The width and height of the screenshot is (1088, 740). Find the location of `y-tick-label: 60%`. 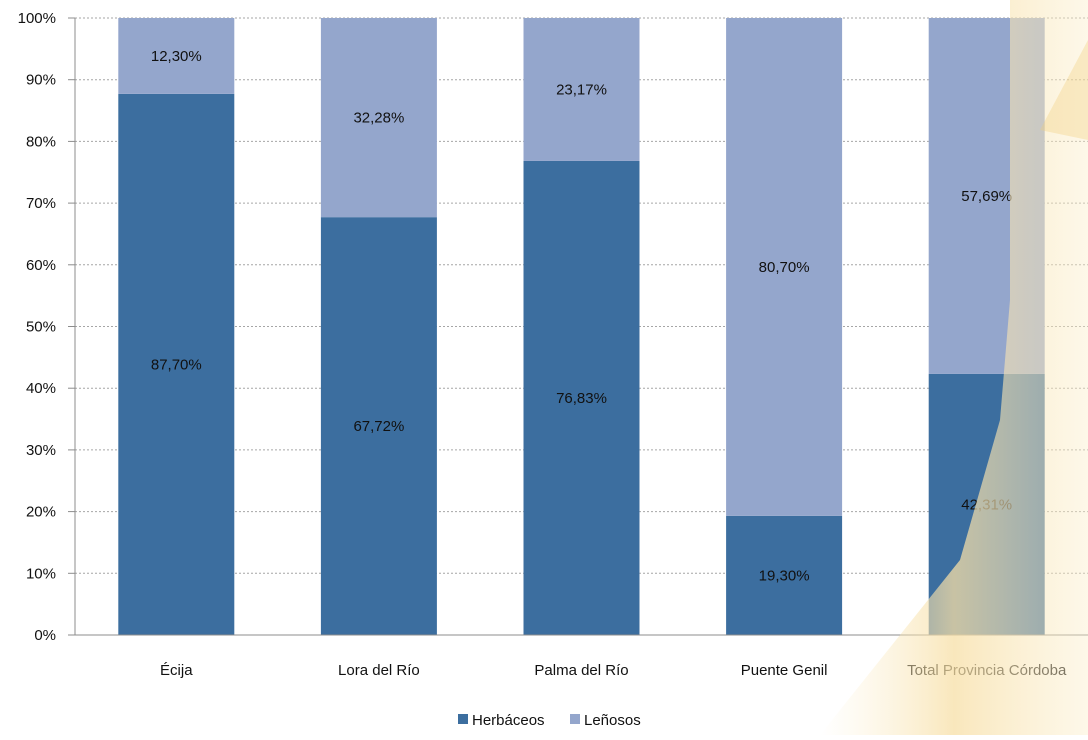

y-tick-label: 60% is located at coordinates (41, 265).